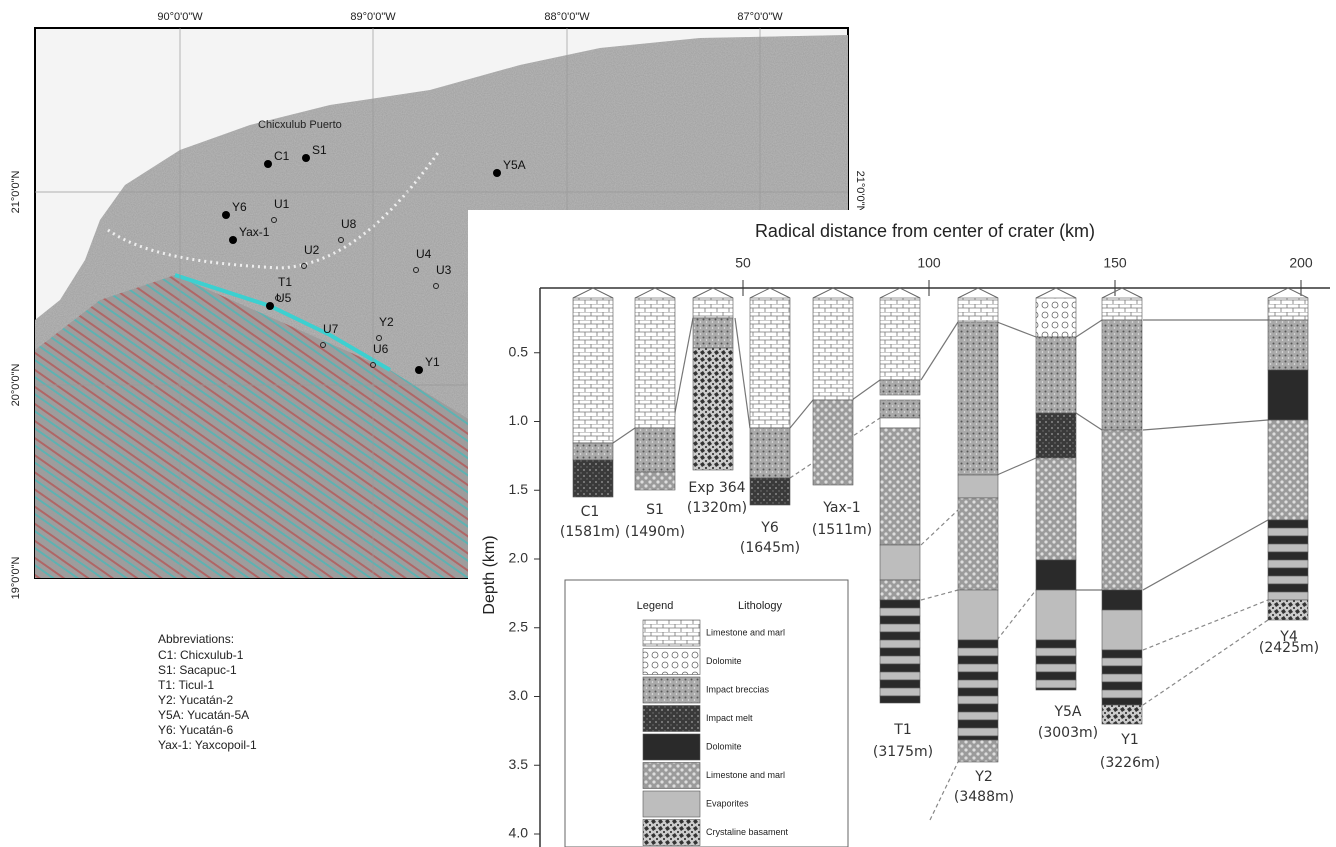  I want to click on column-depth: (3003m), so click(1068, 733).